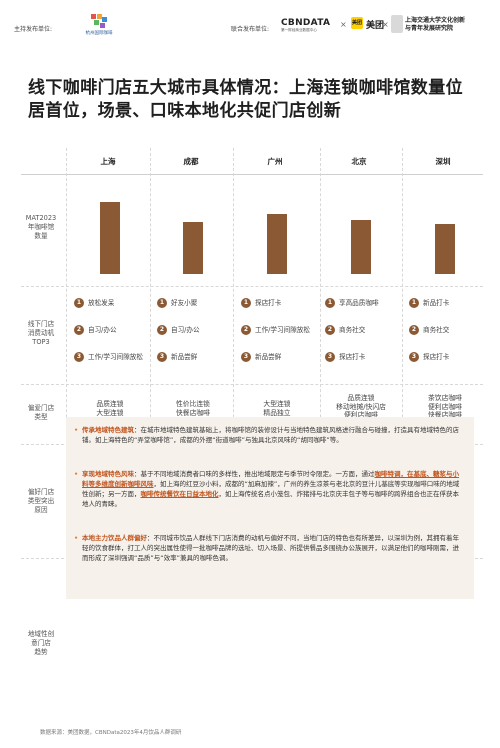 This screenshot has width=500, height=748. Describe the element at coordinates (193, 248) in the screenshot. I see `bar-chengdu` at that location.